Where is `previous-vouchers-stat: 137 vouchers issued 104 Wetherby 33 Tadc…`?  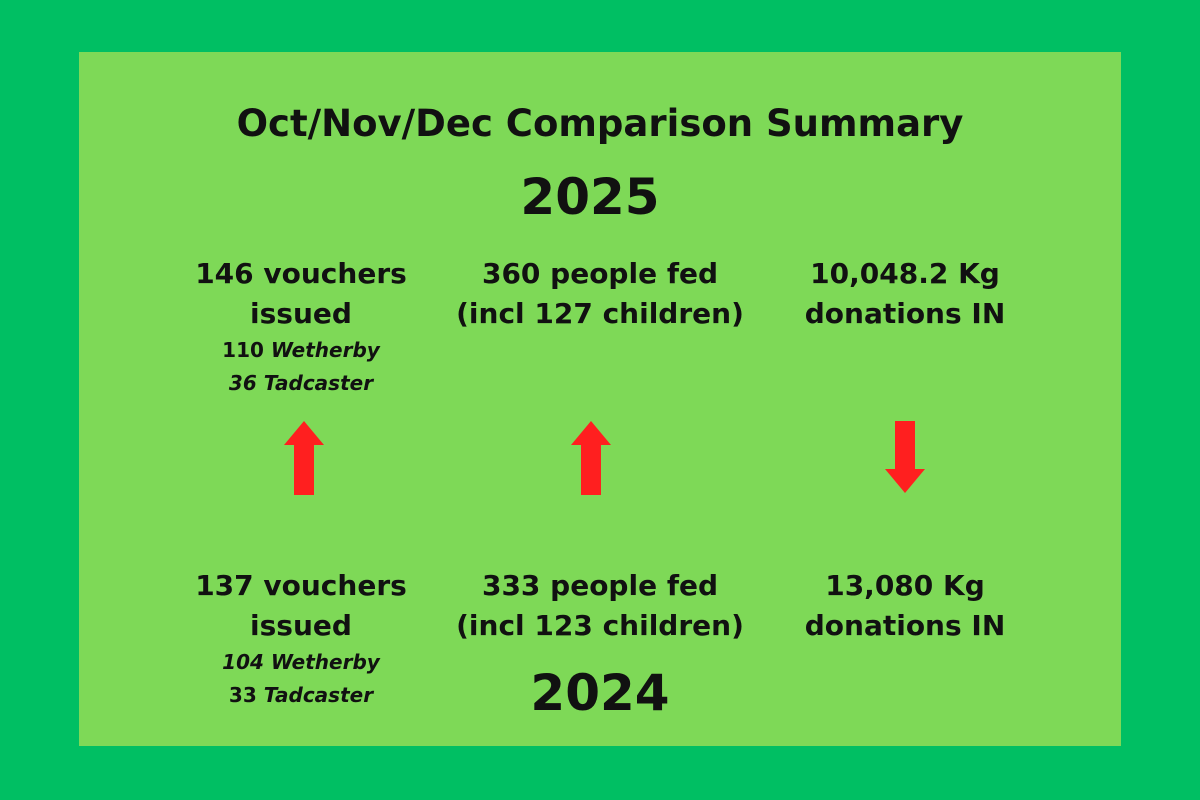 previous-vouchers-stat: 137 vouchers issued 104 Wetherby 33 Tadc… is located at coordinates (301, 639).